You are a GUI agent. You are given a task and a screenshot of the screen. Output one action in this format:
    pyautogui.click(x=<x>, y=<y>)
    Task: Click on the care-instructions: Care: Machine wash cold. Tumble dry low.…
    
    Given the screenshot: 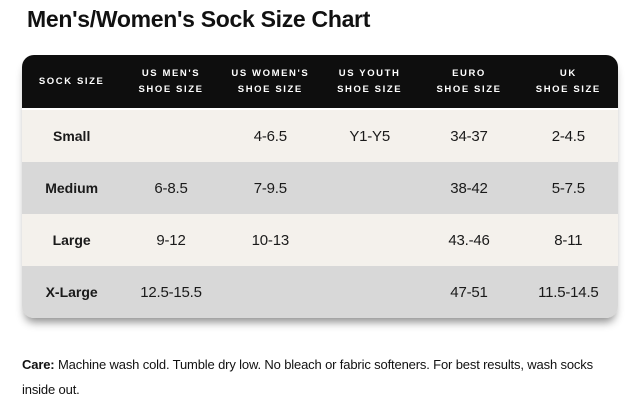 What is the action you would take?
    pyautogui.click(x=323, y=377)
    